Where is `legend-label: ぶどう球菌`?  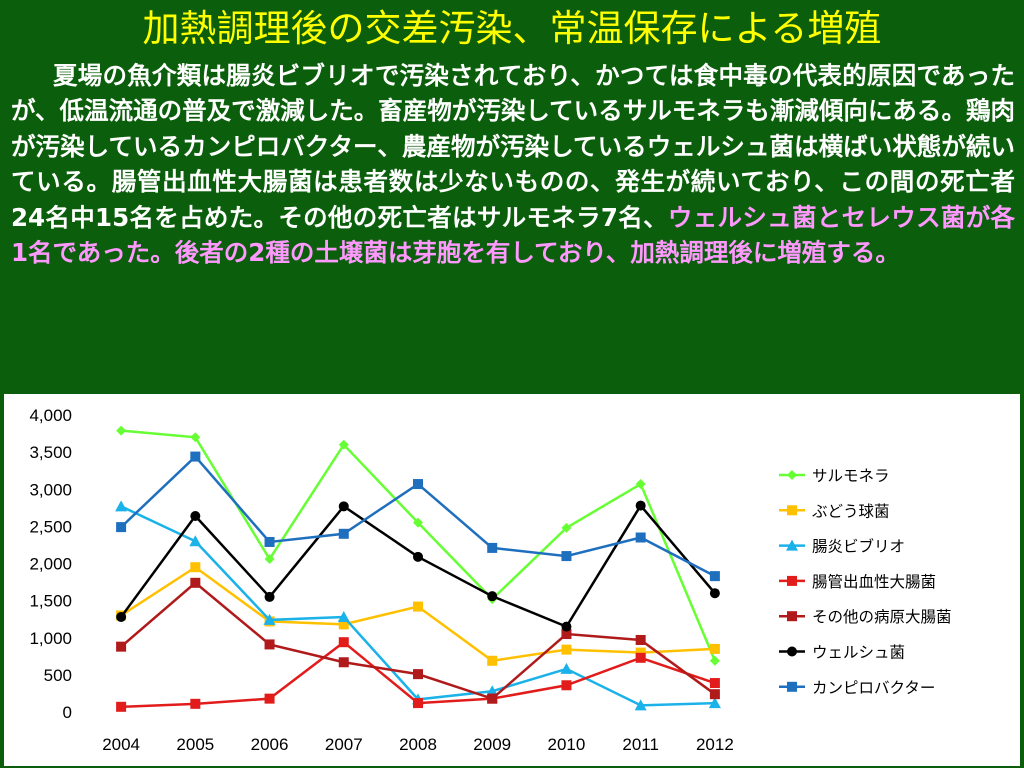 legend-label: ぶどう球菌 is located at coordinates (851, 511).